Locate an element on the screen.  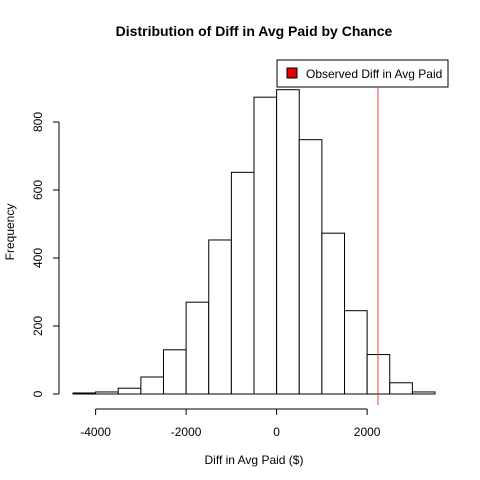
legend: Observed Diff in Avg Paid is located at coordinates (362, 73).